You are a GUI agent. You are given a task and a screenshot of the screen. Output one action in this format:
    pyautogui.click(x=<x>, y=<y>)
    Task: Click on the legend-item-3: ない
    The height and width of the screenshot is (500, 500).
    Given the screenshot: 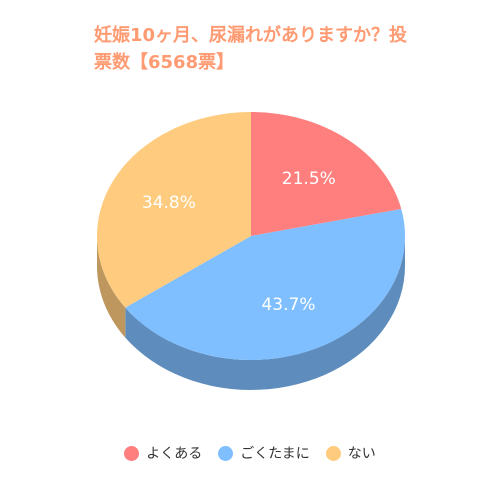 What is the action you would take?
    pyautogui.click(x=350, y=453)
    